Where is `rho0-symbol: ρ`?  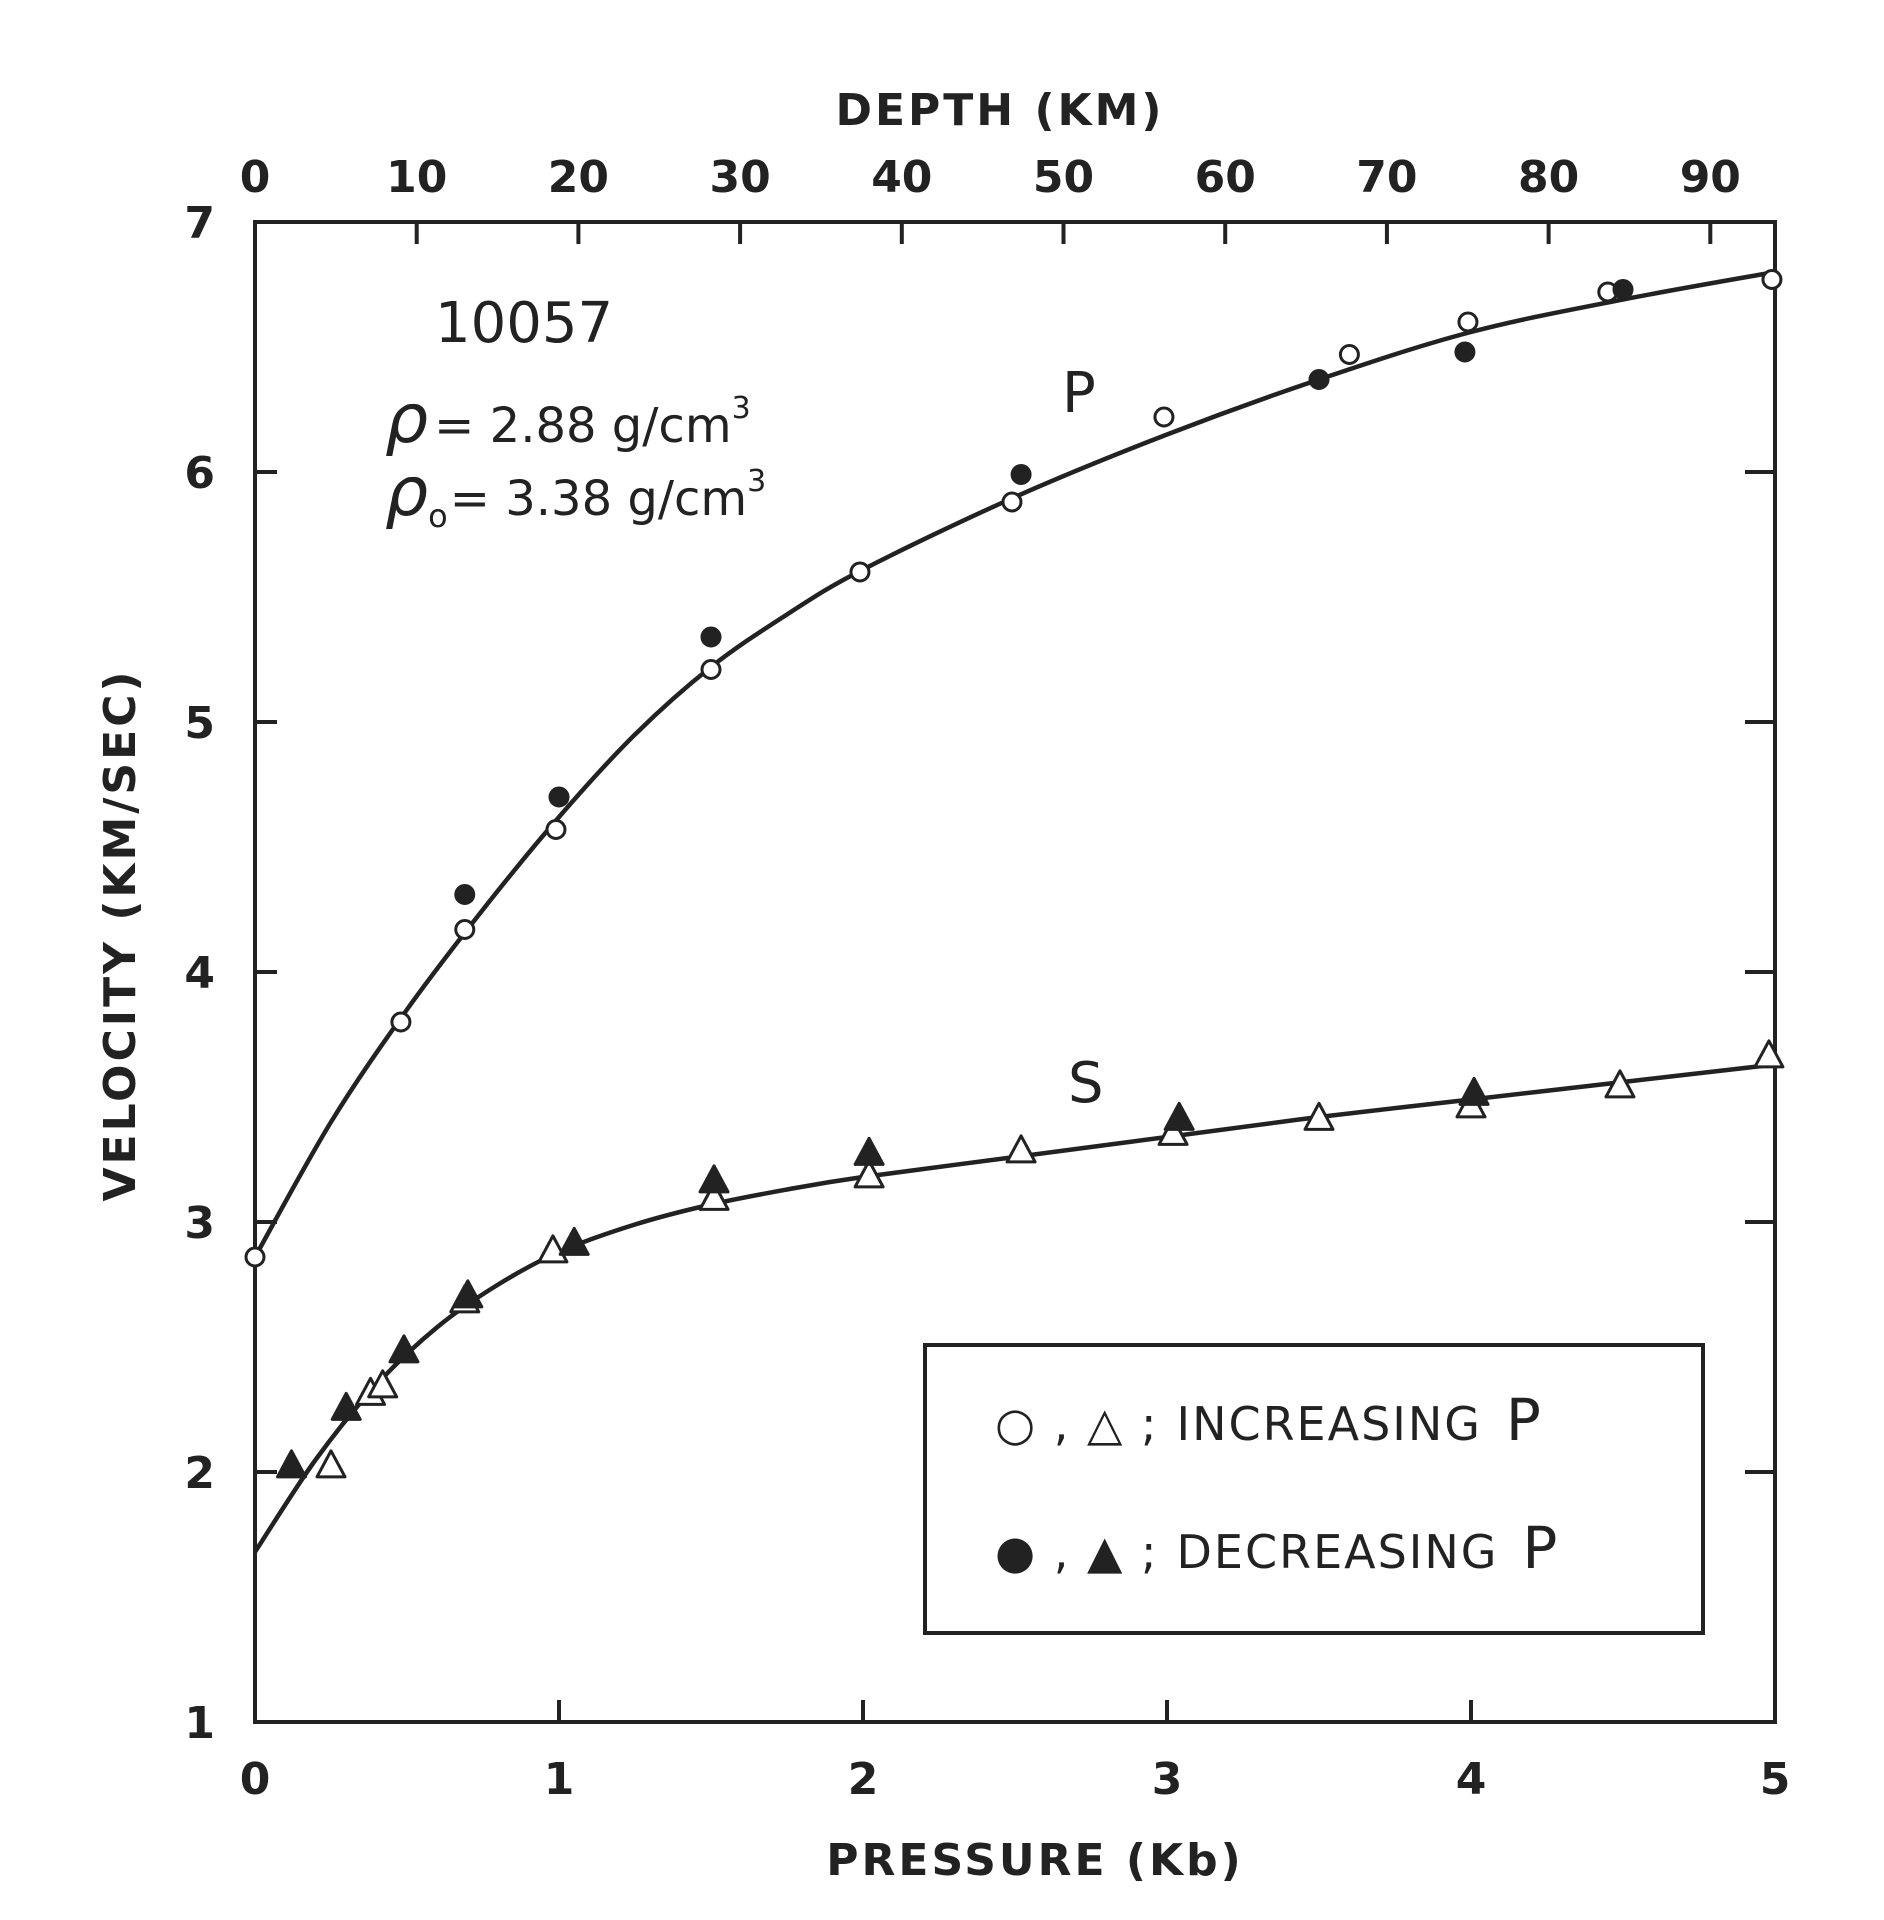
rho0-symbol: ρ is located at coordinates (406, 492).